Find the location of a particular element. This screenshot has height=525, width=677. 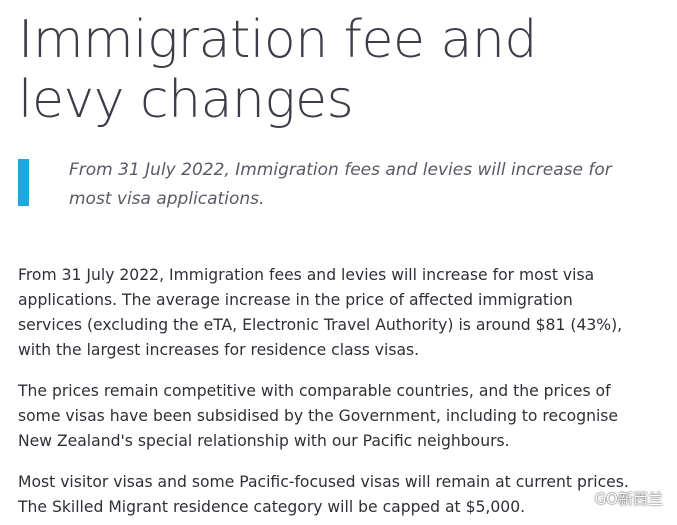

watermark: GO新西兰 is located at coordinates (615, 498).